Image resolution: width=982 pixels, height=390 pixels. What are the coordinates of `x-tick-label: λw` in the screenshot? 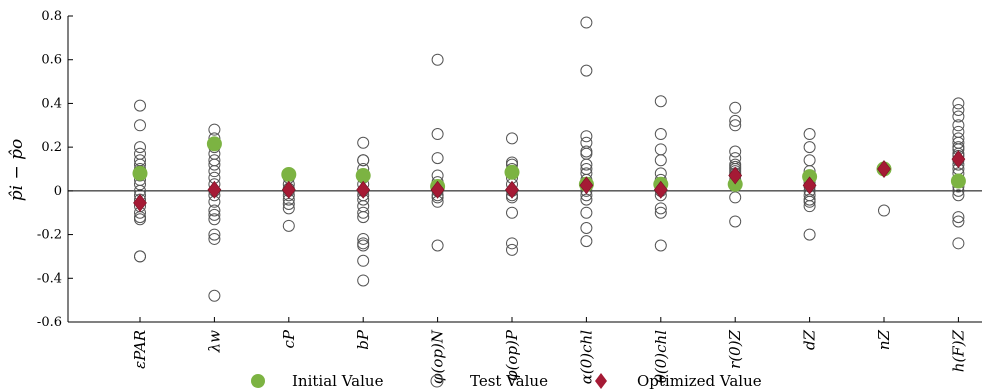 It's located at (214, 342).